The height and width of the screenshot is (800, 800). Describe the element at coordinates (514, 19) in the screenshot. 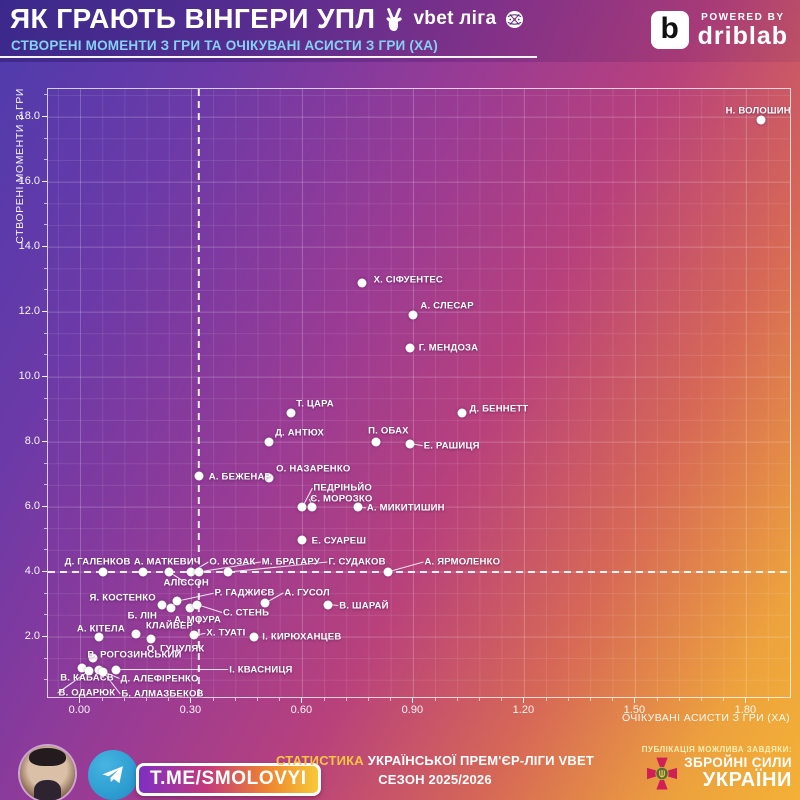

I see `league-ball-icon` at that location.